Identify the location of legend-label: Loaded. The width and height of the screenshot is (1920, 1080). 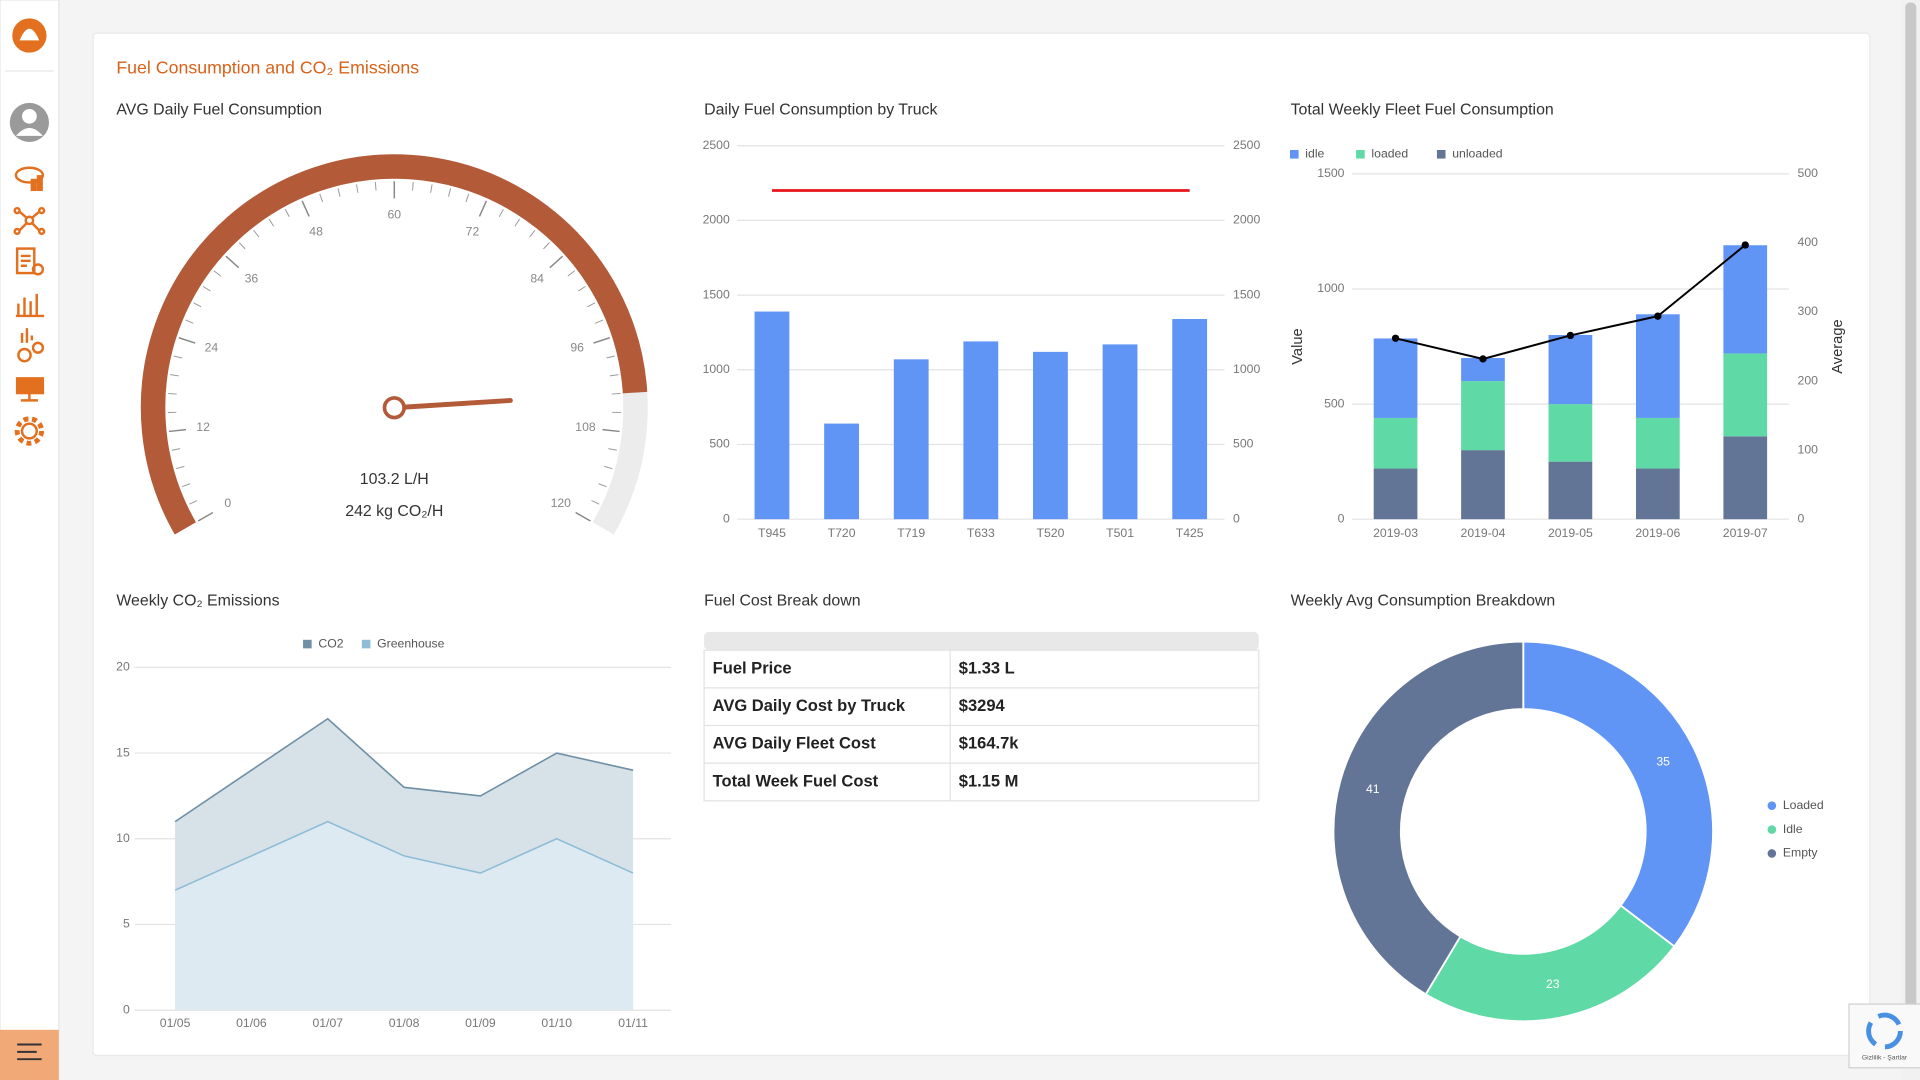
(1803, 805).